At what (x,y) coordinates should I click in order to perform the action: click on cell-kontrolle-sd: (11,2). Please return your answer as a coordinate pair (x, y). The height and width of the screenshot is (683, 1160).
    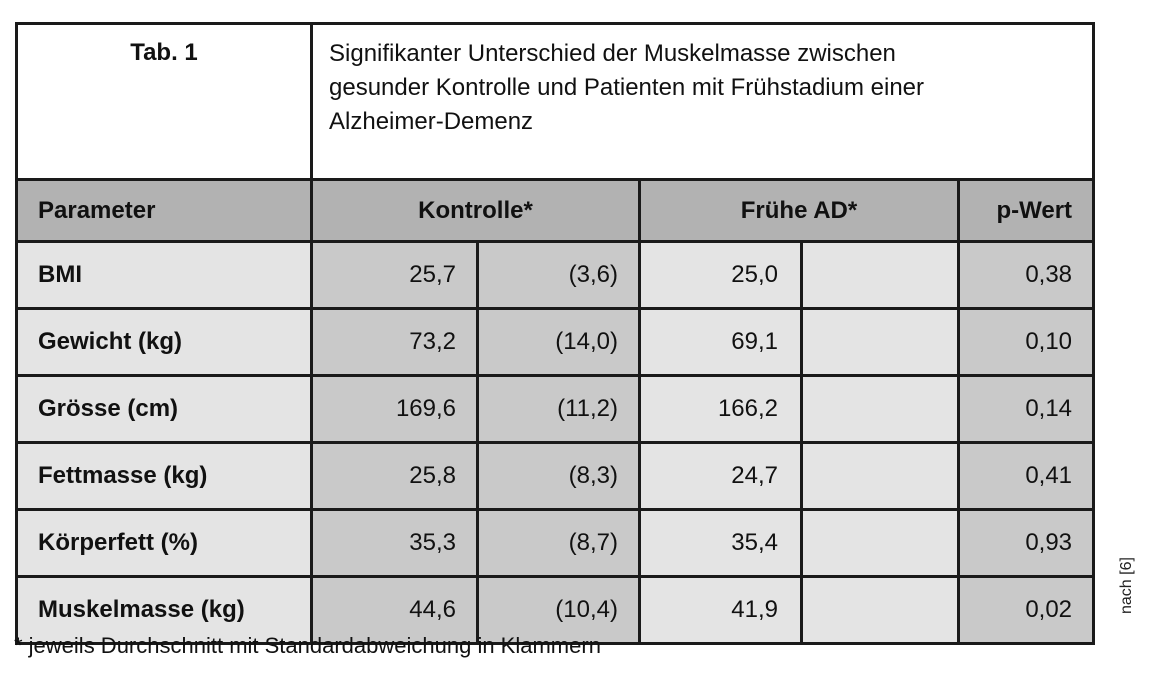
    Looking at the image, I should click on (558, 409).